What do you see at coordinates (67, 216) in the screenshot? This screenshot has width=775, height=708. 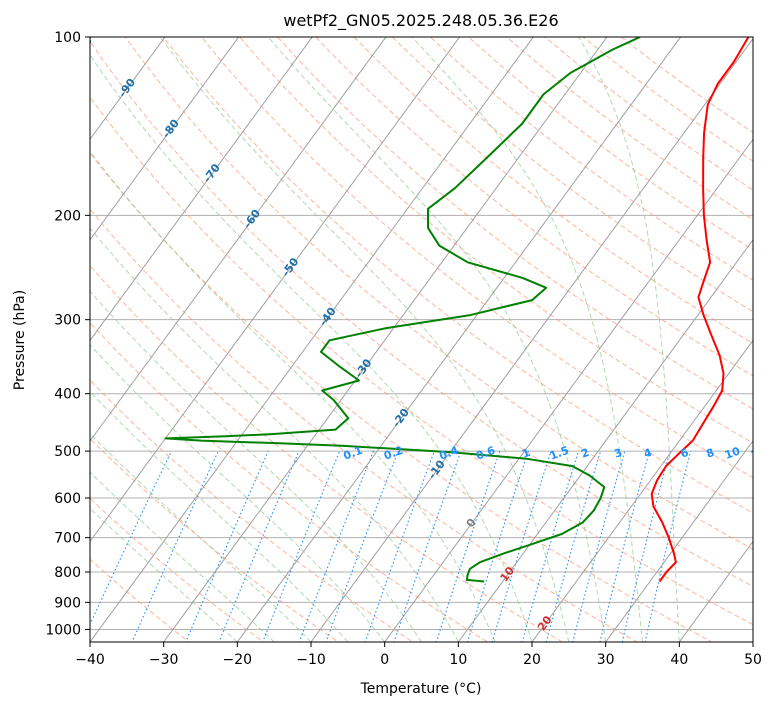 I see `y-tick-label: 200` at bounding box center [67, 216].